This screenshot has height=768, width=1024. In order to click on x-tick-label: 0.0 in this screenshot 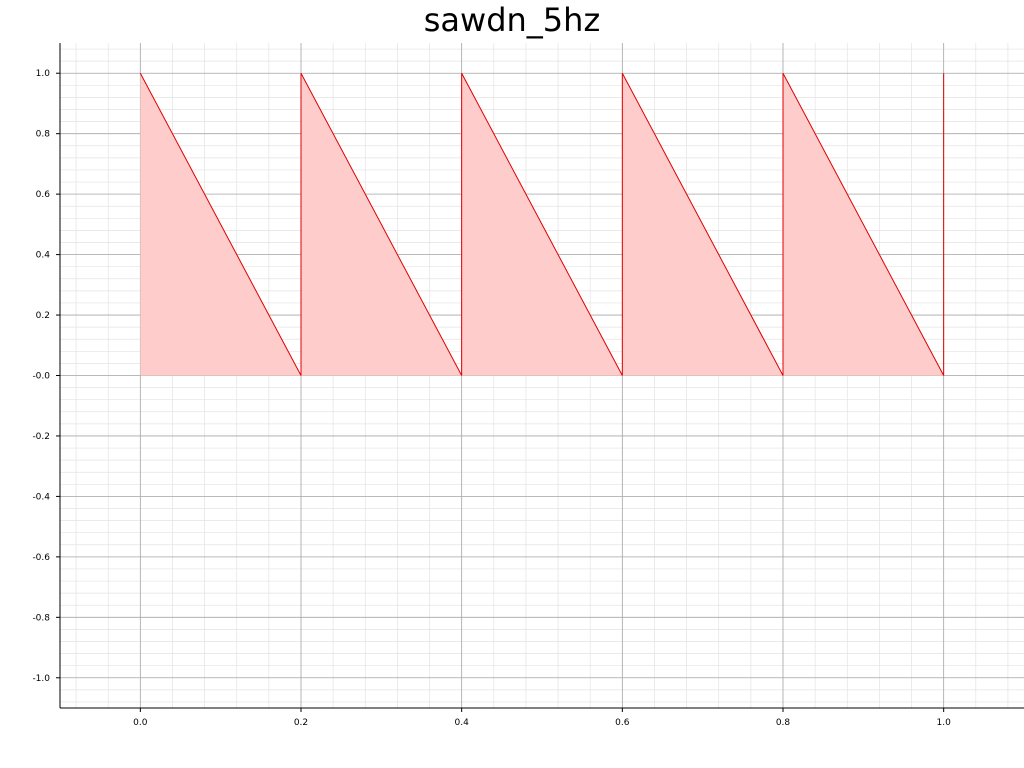, I will do `click(140, 723)`.